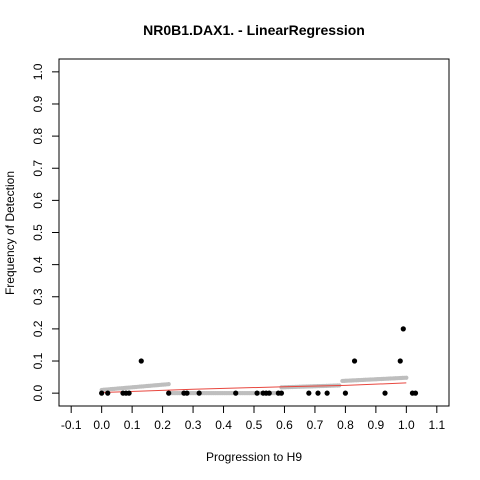  I want to click on y-tick-label: 0.3, so click(38, 296).